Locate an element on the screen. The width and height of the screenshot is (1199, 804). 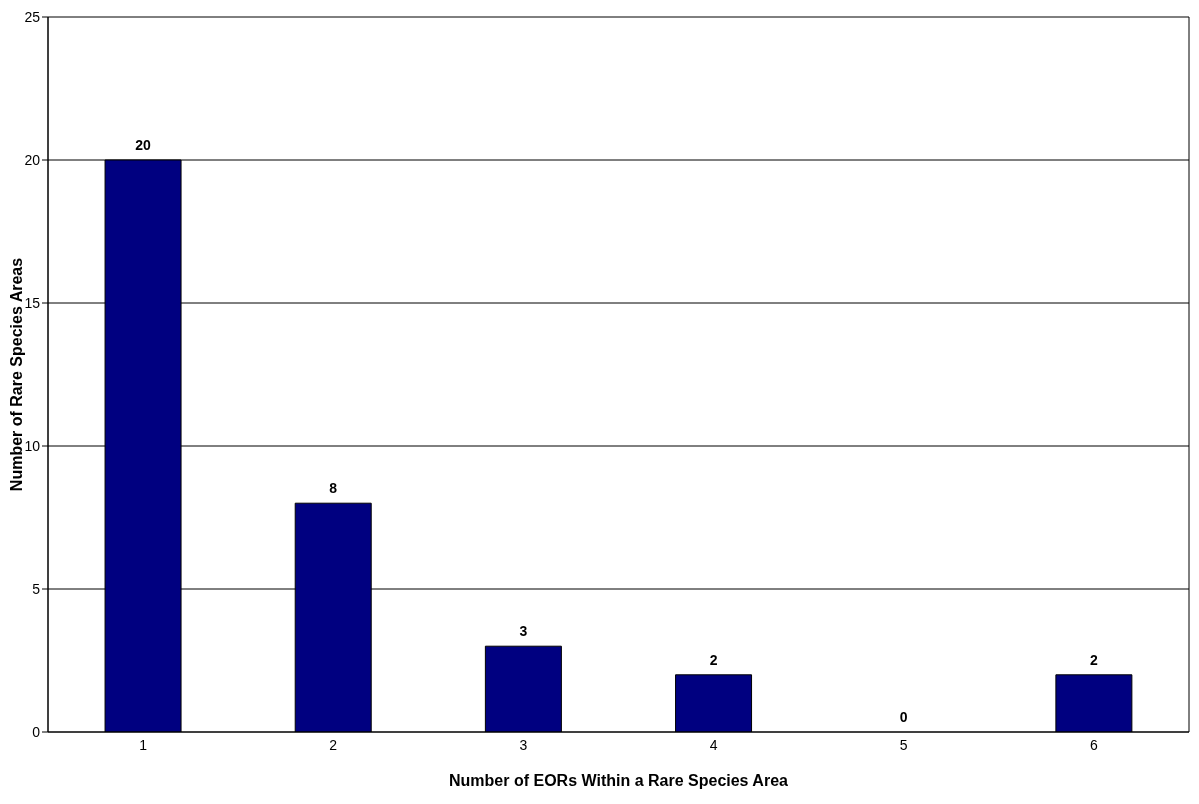
y-axis-title: Number of Rare Species Areas is located at coordinates (16, 374).